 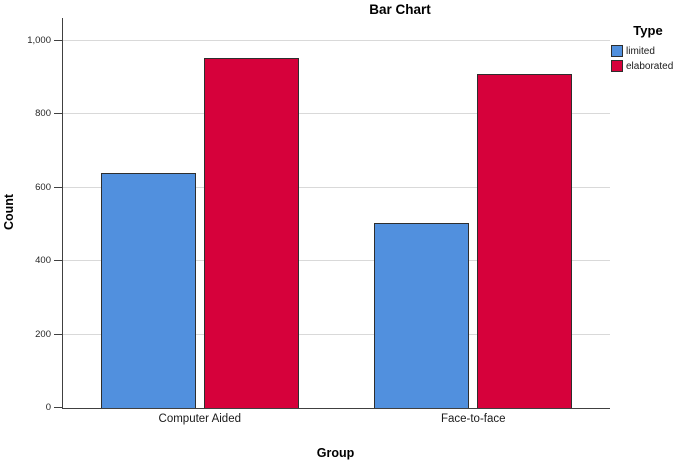 I want to click on y-tick-label-600: 600, so click(x=43, y=187).